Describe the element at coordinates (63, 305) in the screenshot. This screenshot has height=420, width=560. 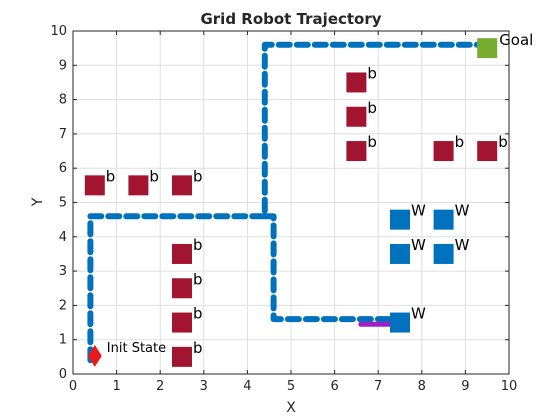
I see `y-tick-label: 2` at that location.